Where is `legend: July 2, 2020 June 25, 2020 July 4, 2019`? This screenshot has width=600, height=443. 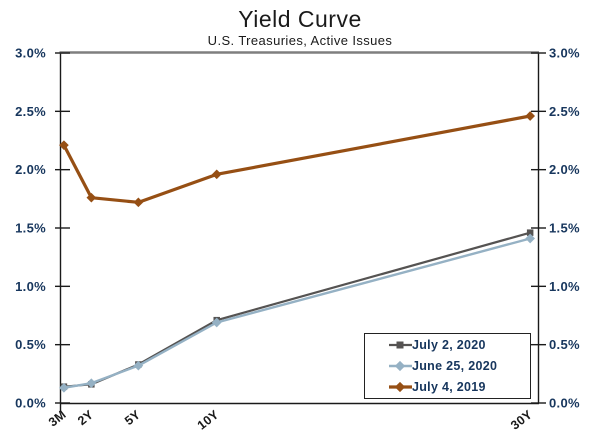 legend: July 2, 2020 June 25, 2020 July 4, 2019 is located at coordinates (447, 366).